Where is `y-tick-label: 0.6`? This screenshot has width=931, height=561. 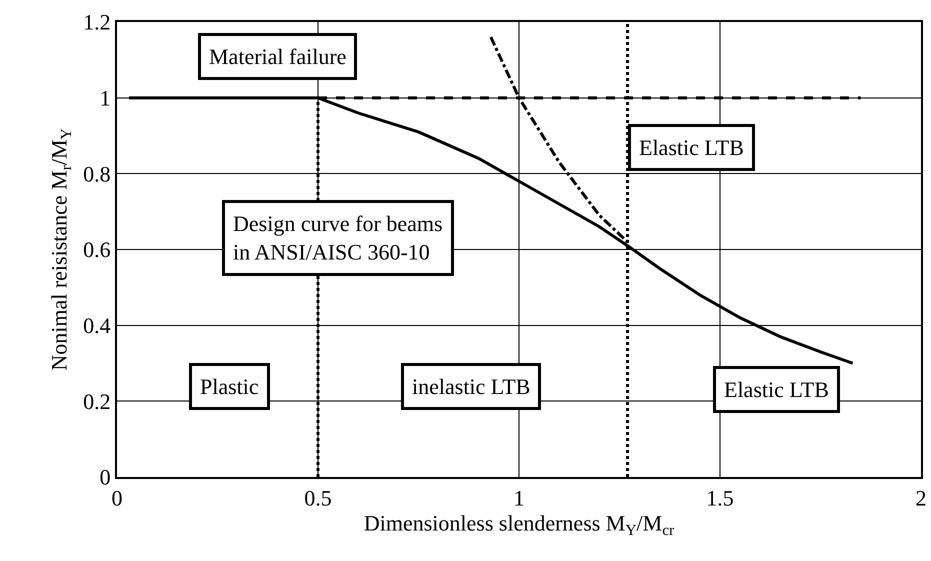
y-tick-label: 0.6 is located at coordinates (97, 249).